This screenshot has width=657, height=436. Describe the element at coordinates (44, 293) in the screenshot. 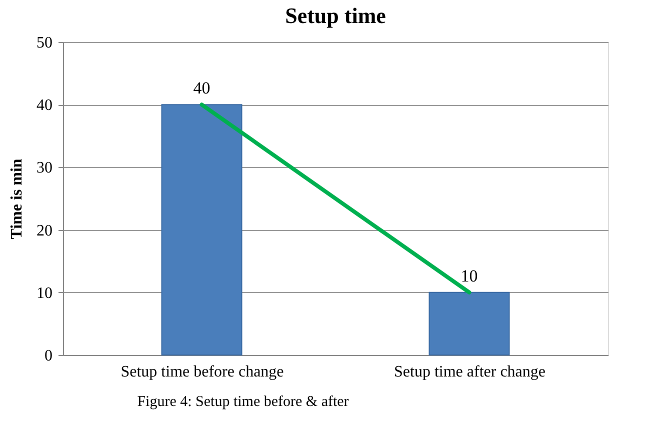

I see `y-tick-label: 10` at that location.